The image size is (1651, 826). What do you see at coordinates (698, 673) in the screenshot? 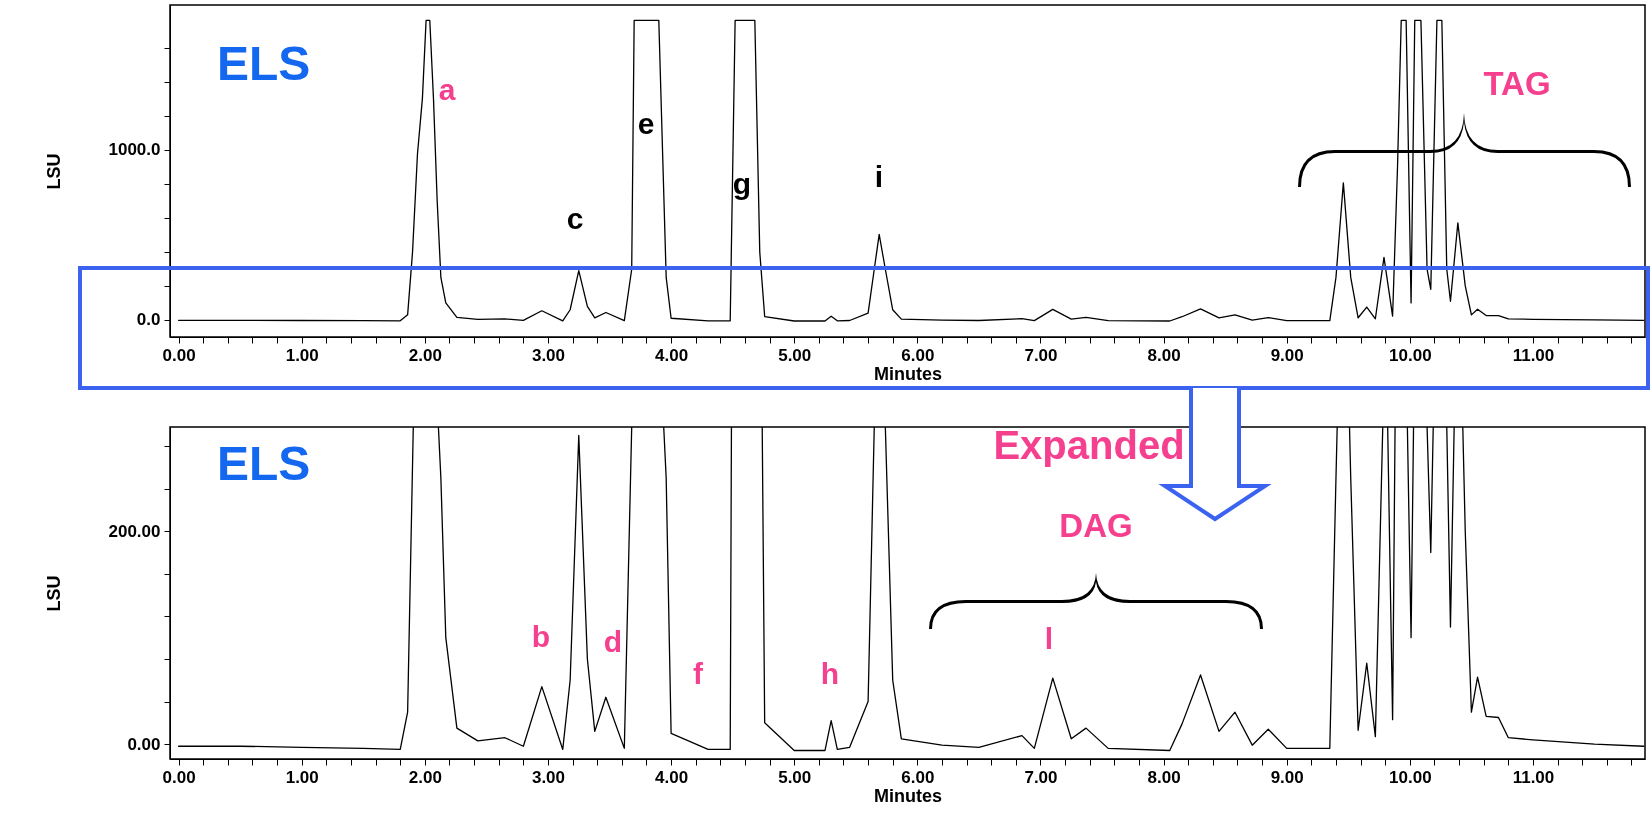
I see `annotation: f` at bounding box center [698, 673].